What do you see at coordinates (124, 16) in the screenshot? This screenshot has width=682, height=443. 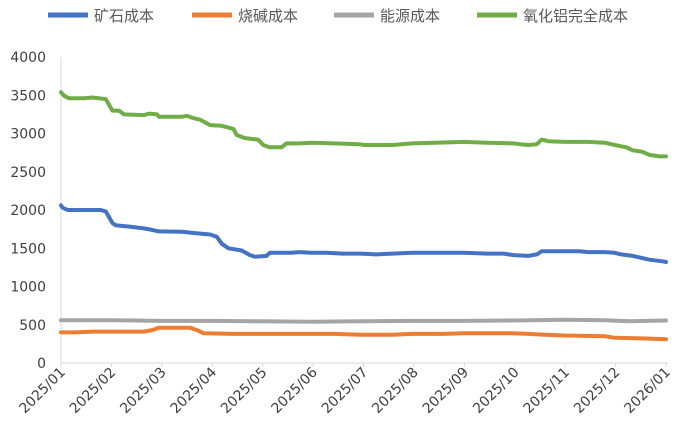 I see `legend-label-1: 矿石成本` at bounding box center [124, 16].